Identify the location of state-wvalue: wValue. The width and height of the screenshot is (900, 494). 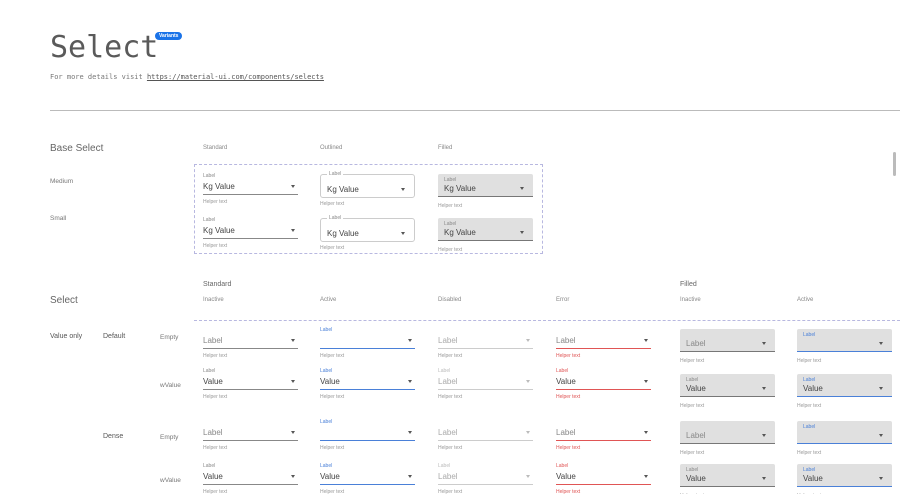
(170, 385).